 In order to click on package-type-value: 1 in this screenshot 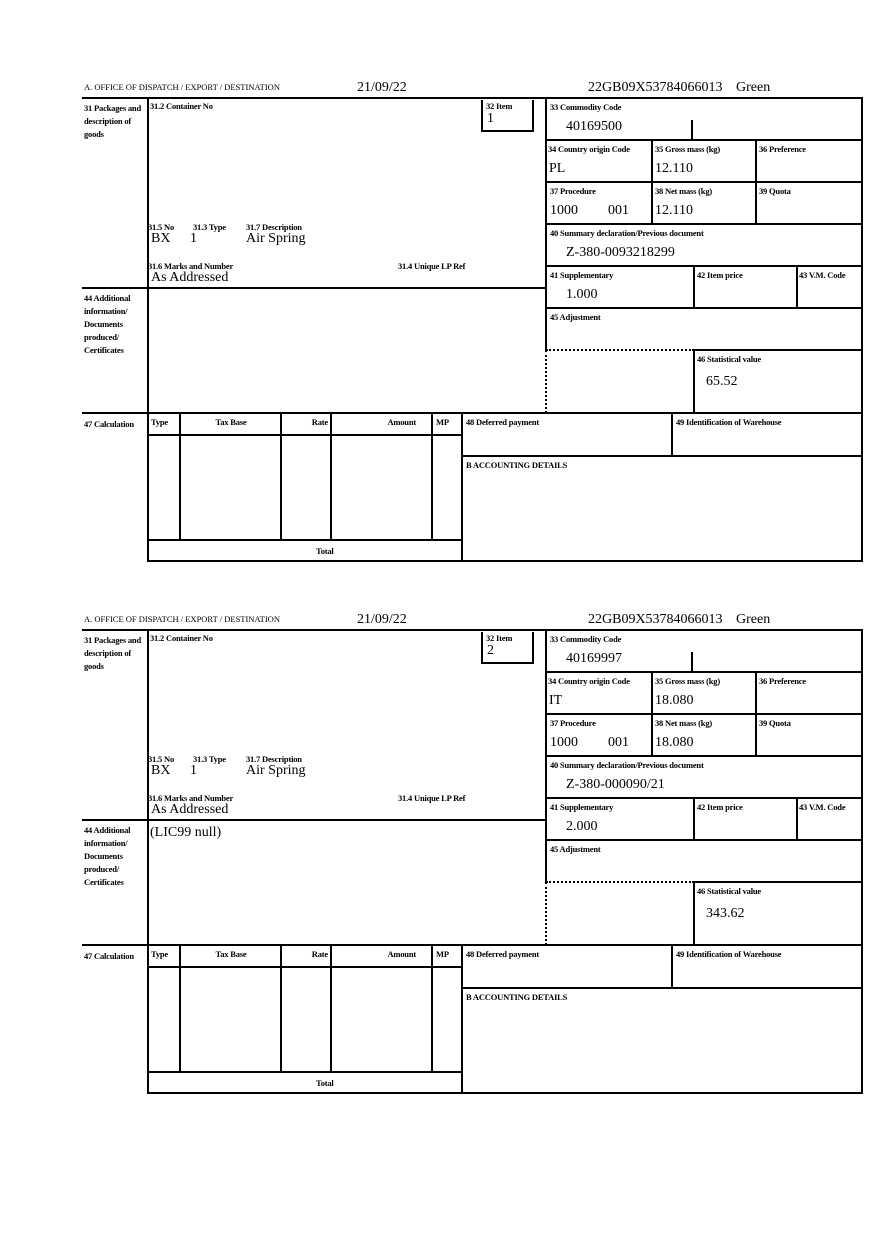, I will do `click(193, 770)`.